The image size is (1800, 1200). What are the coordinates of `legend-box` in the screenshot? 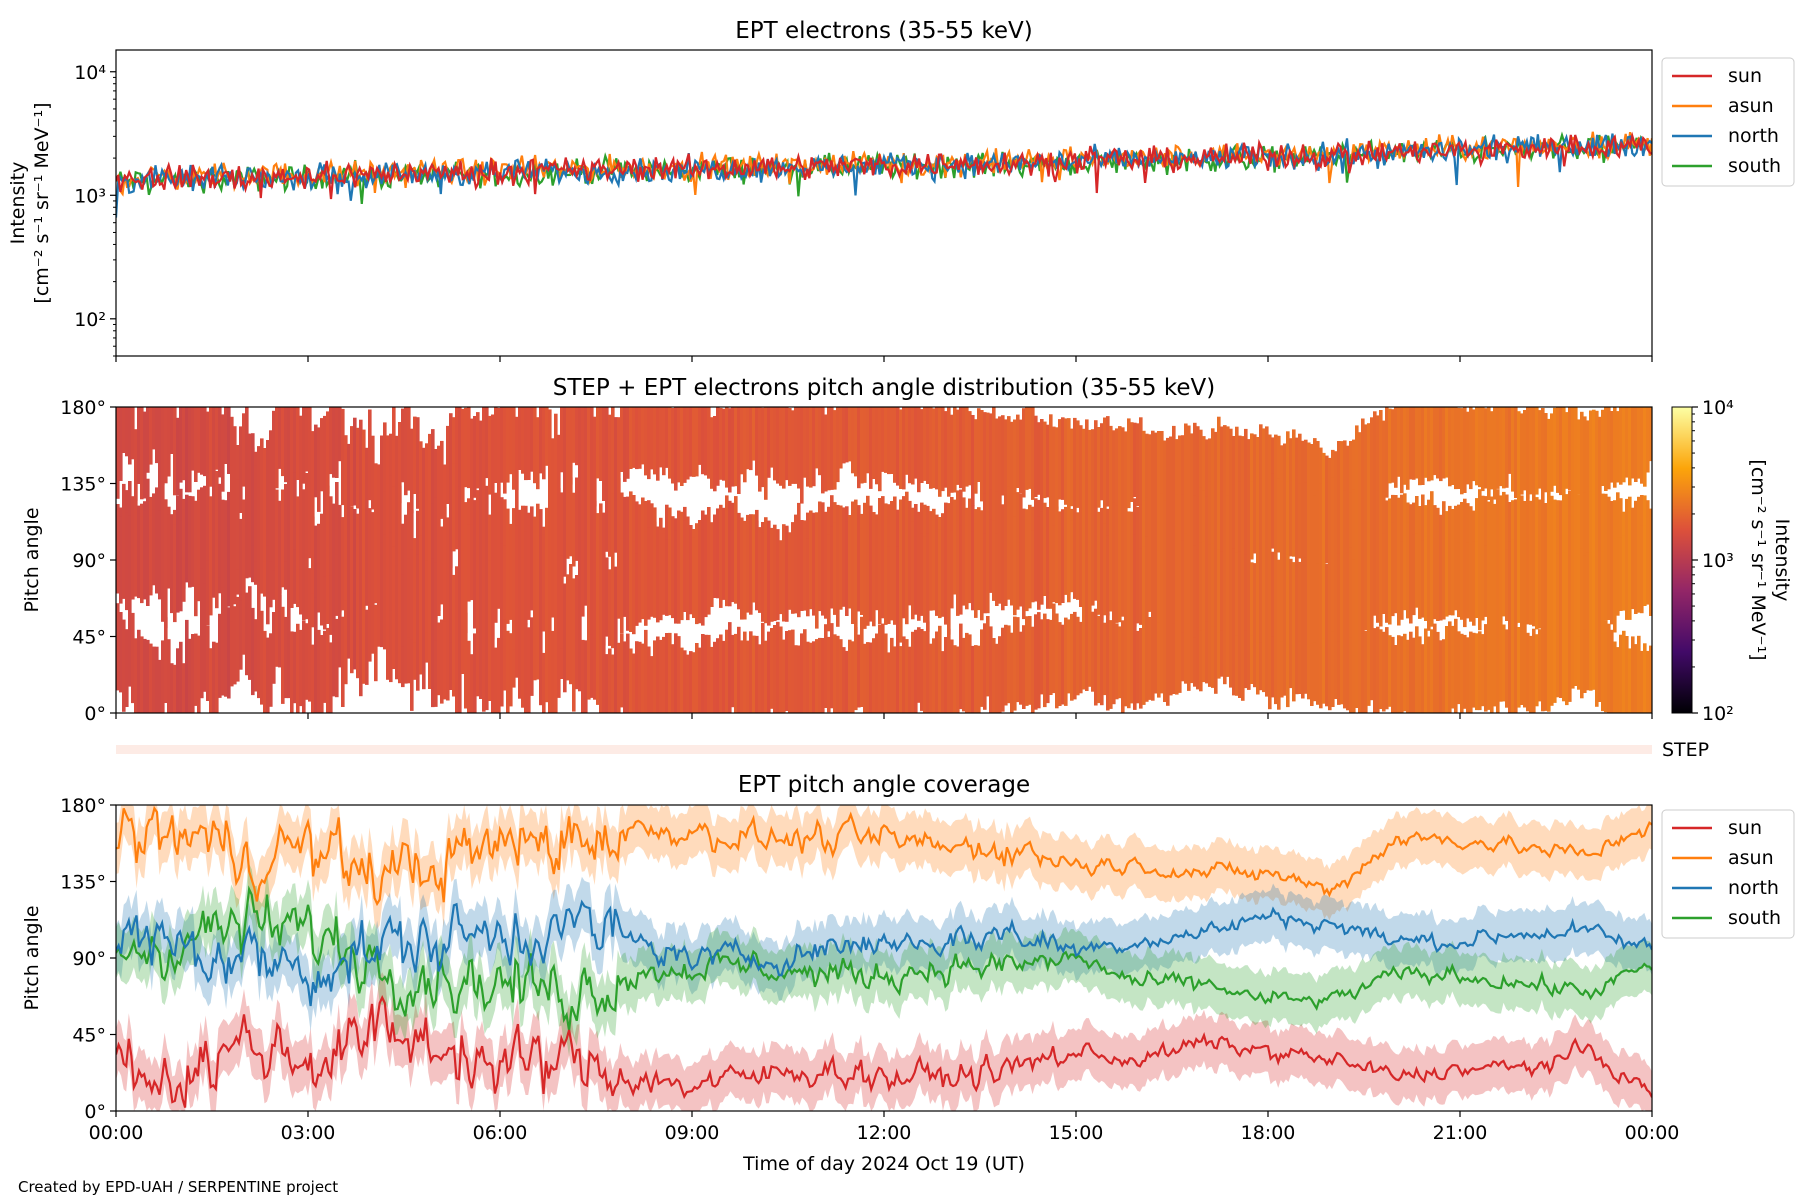 It's located at (1728, 874).